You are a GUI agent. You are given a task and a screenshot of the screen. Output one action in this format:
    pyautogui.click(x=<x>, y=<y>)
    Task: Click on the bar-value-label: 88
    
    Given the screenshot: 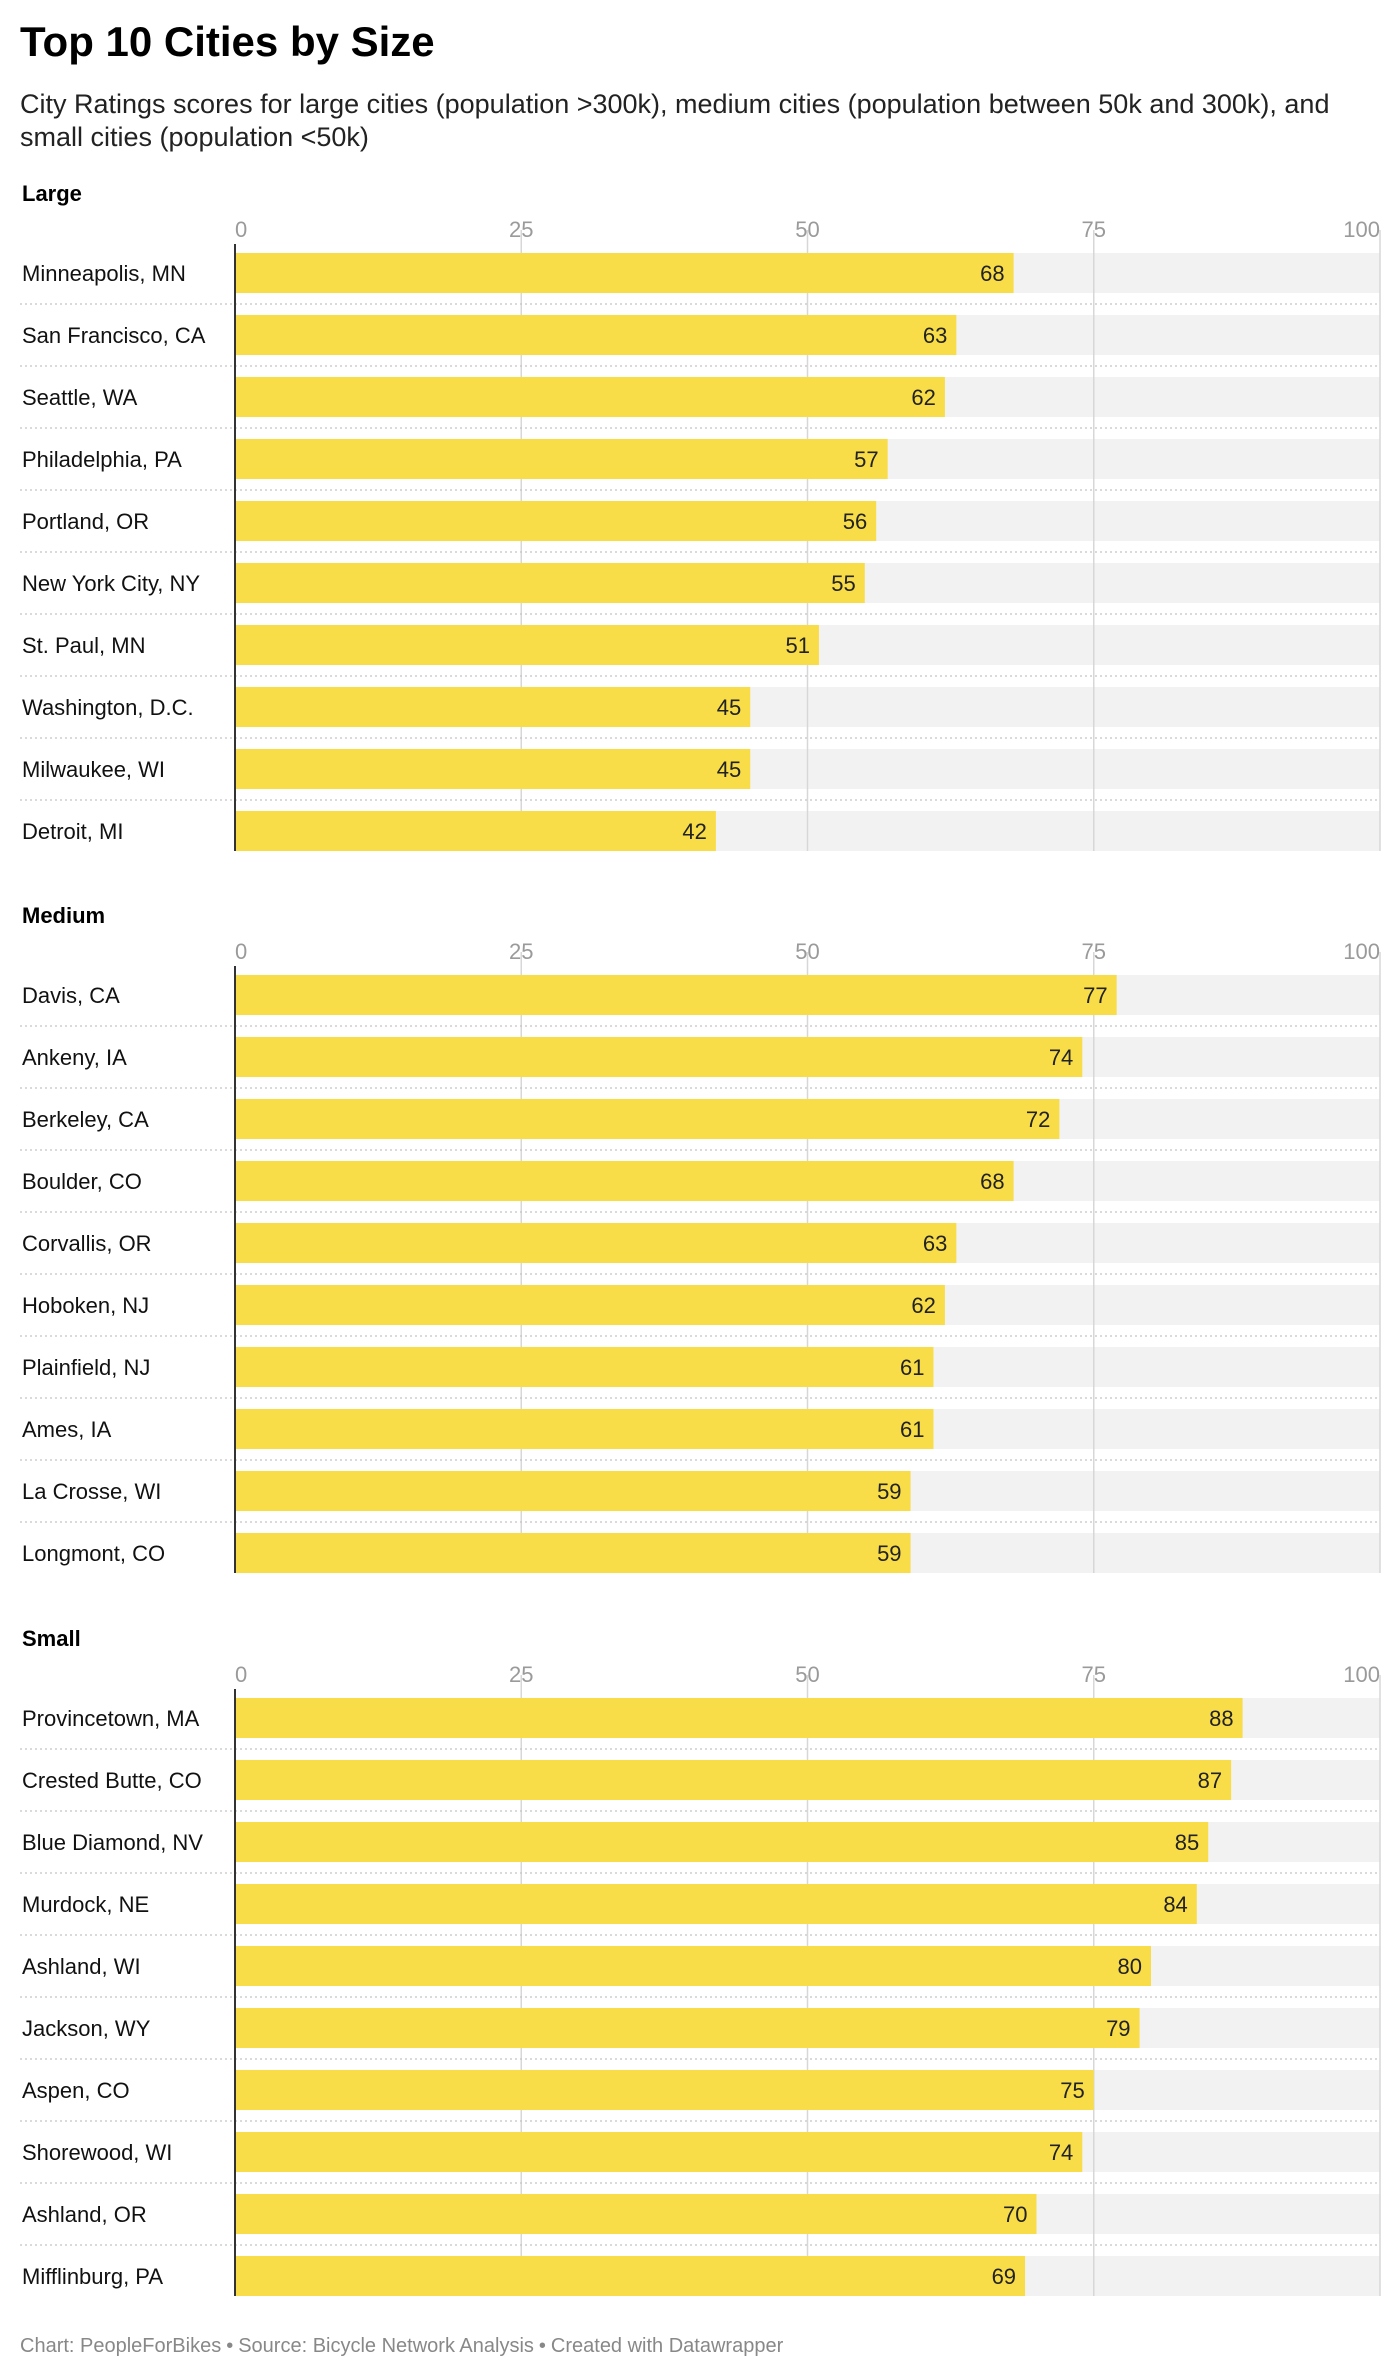 What is the action you would take?
    pyautogui.click(x=1221, y=1718)
    